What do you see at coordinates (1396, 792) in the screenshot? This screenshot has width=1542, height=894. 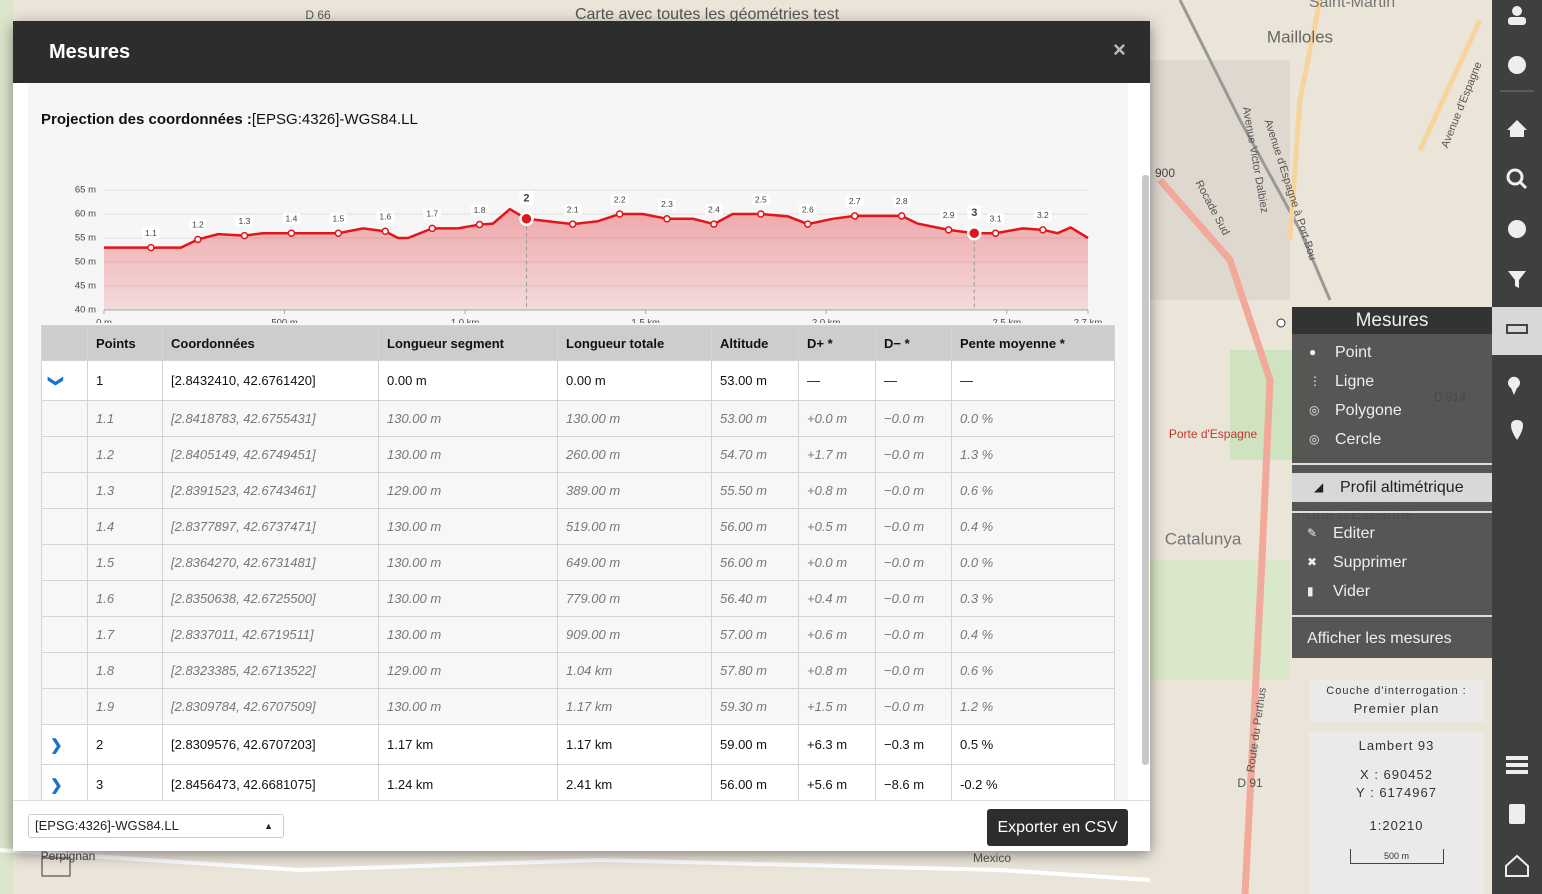 I see `coord-y: Y : 6174967` at bounding box center [1396, 792].